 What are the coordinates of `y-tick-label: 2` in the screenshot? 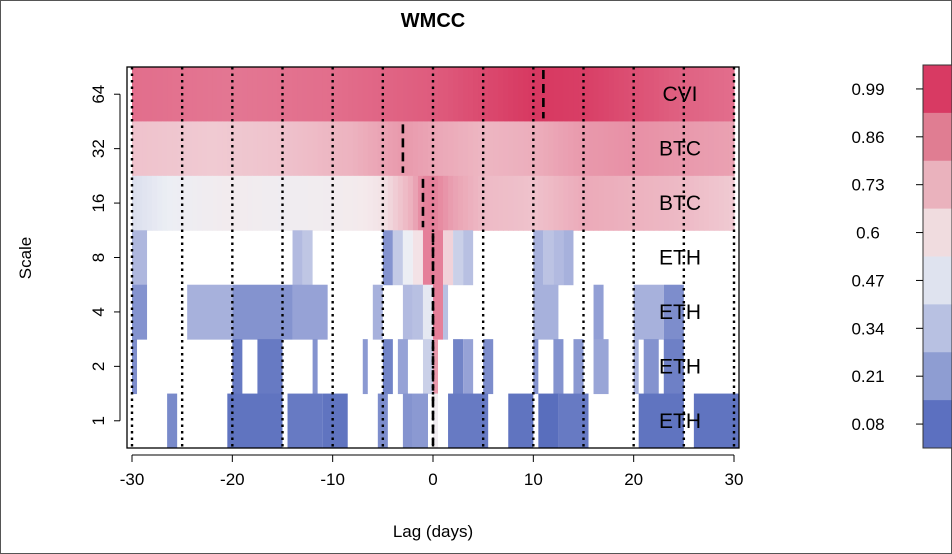 It's located at (98, 366).